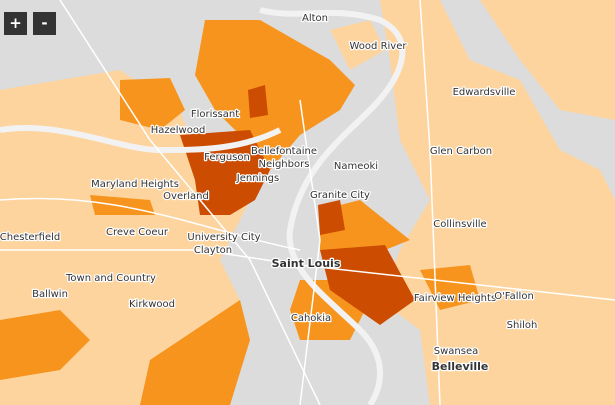 This screenshot has width=615, height=405. What do you see at coordinates (315, 18) in the screenshot?
I see `place-label: Alton` at bounding box center [315, 18].